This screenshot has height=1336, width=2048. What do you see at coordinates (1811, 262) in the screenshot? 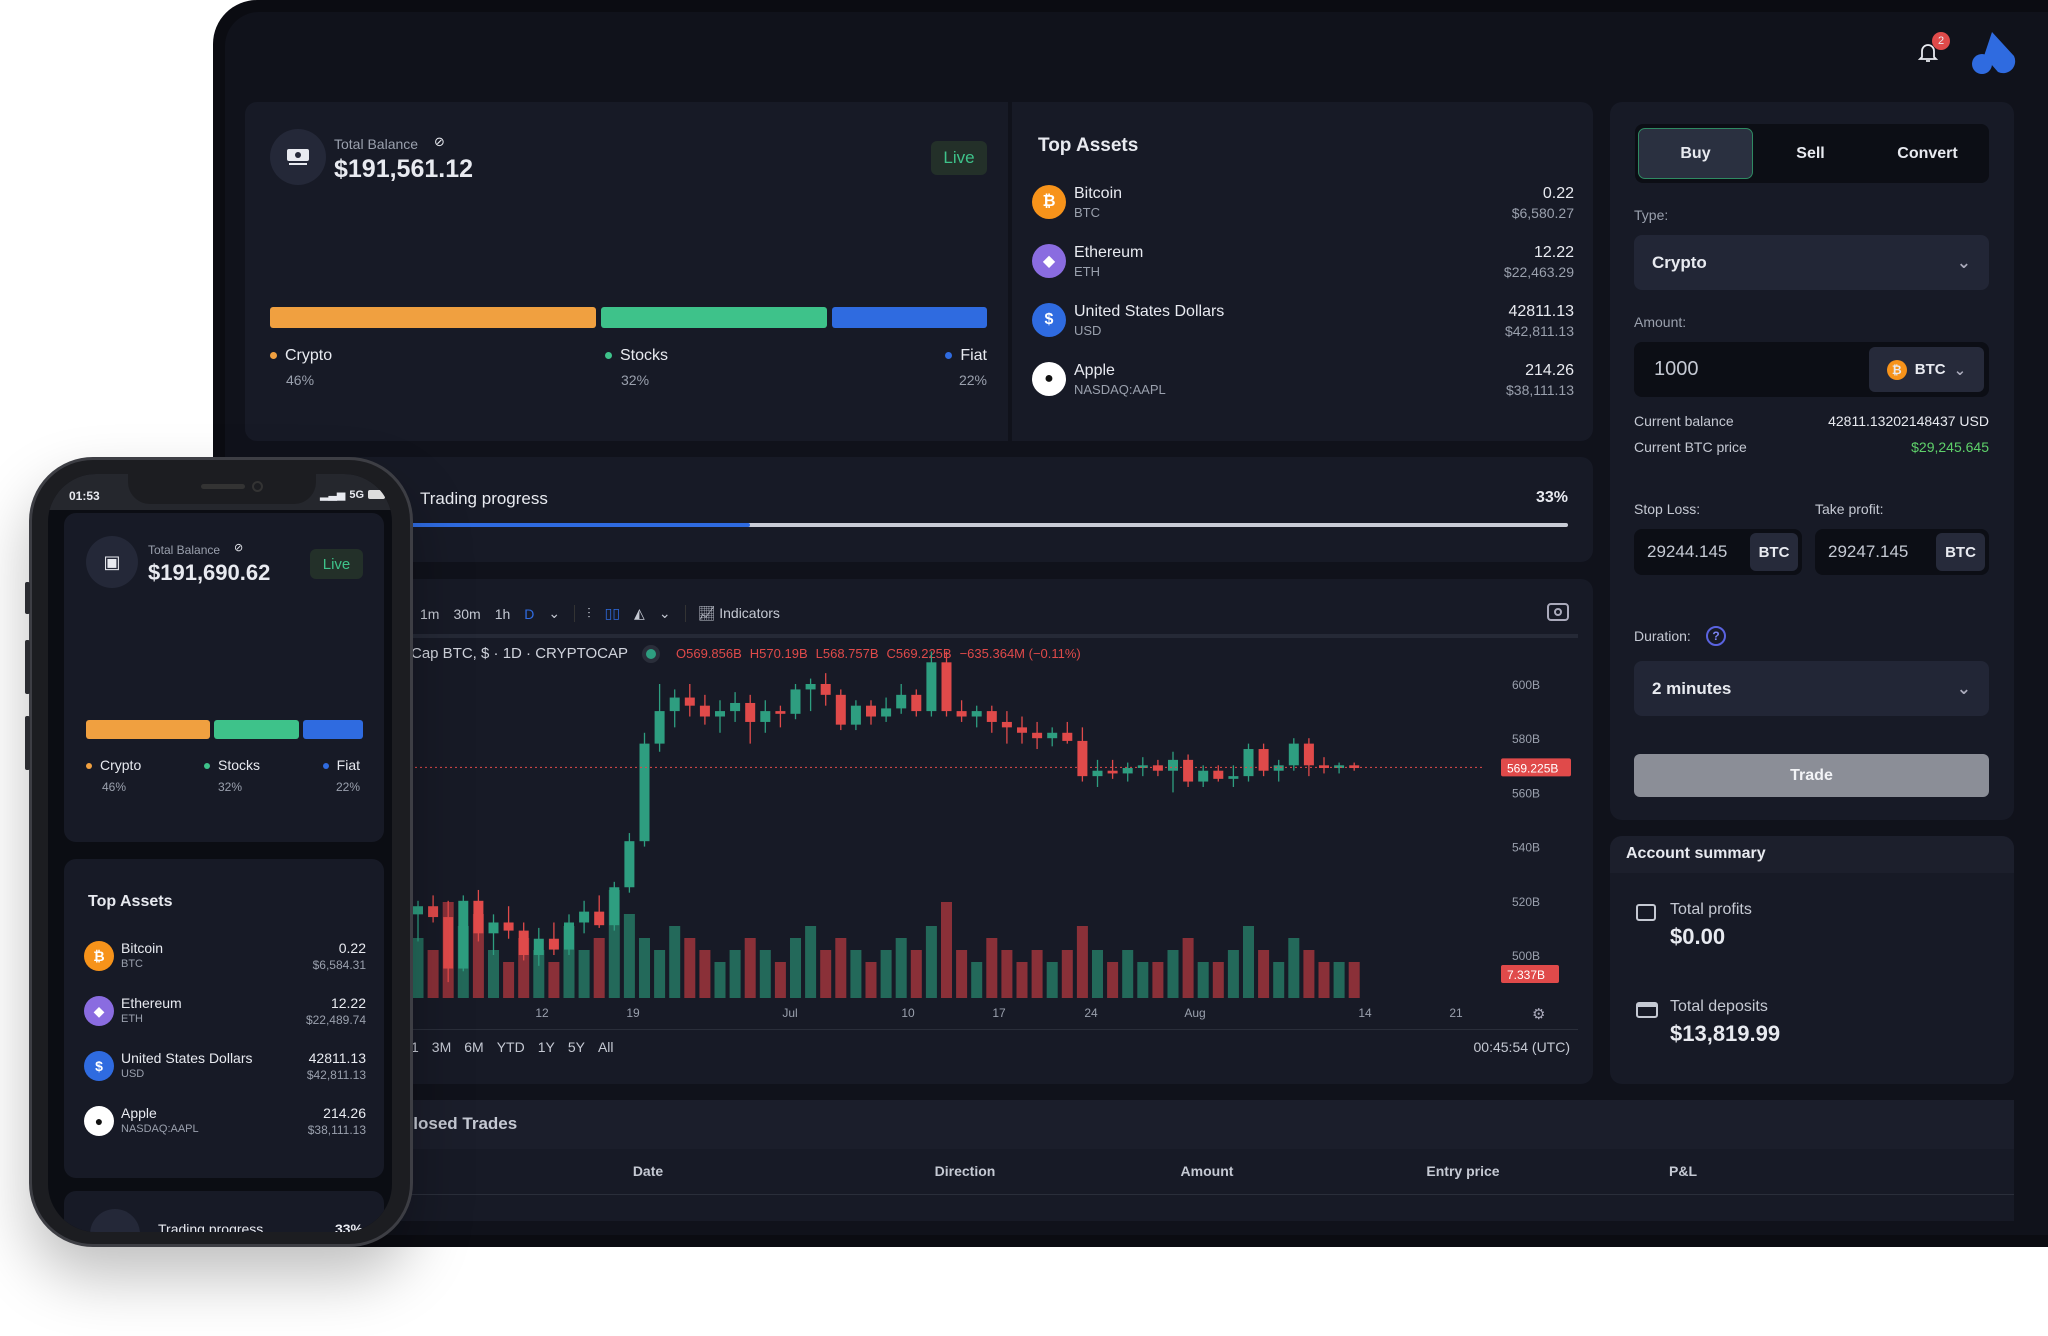
I see `type-select: Crypto ⌄` at bounding box center [1811, 262].